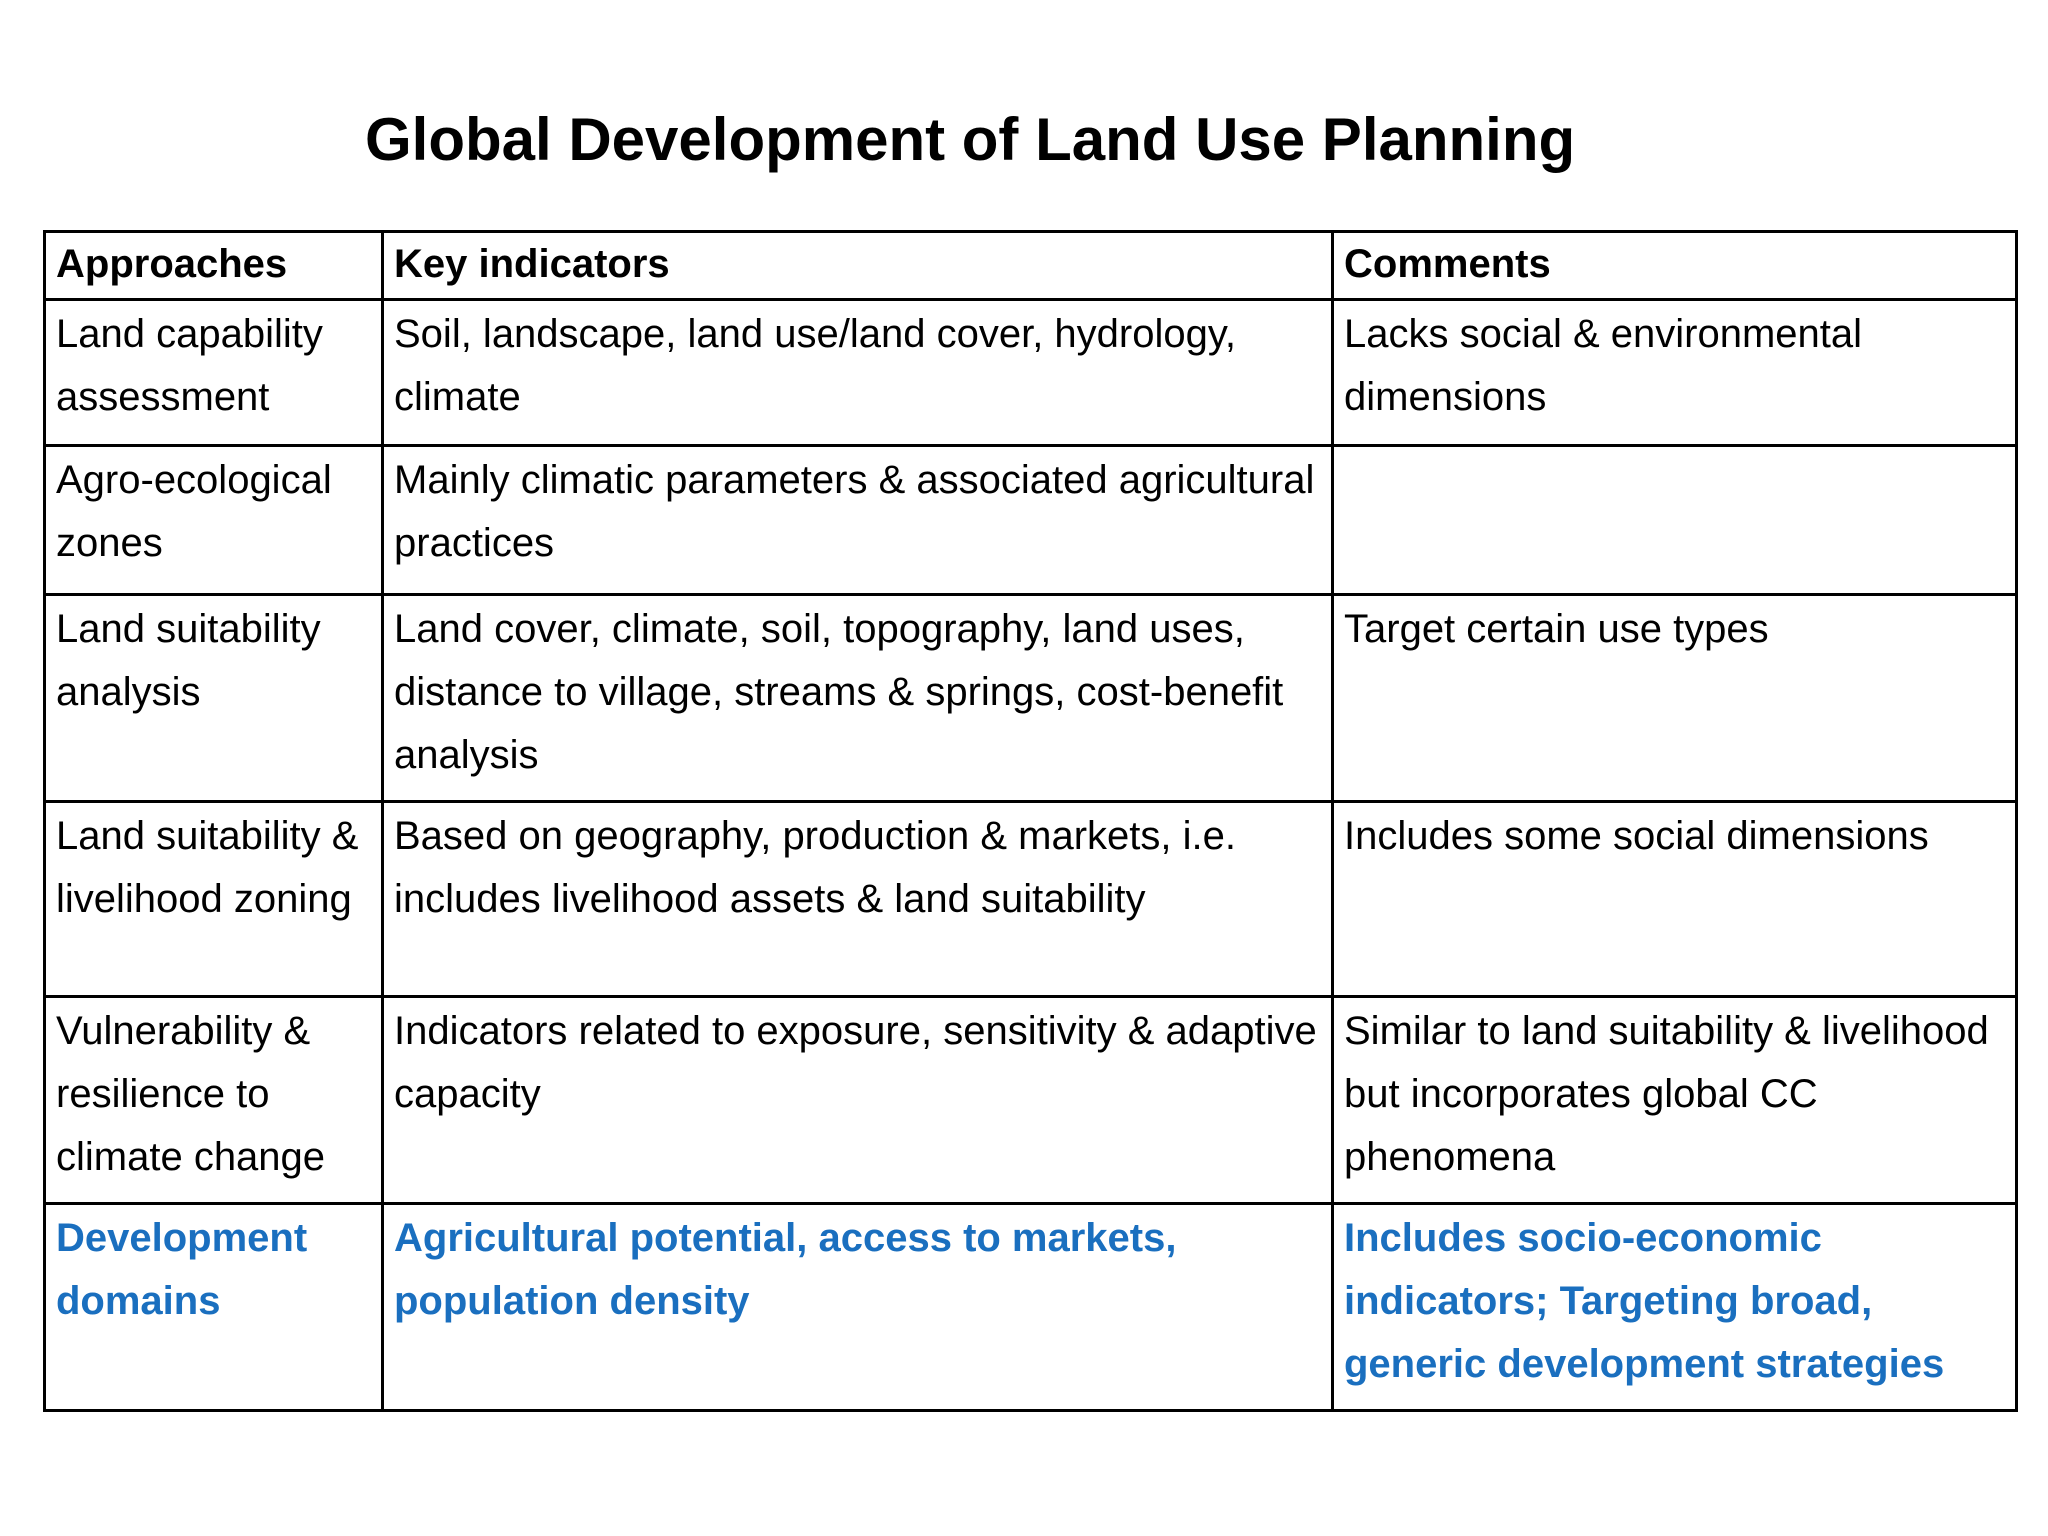  What do you see at coordinates (213, 1307) in the screenshot?
I see `approach-cell: Development domains` at bounding box center [213, 1307].